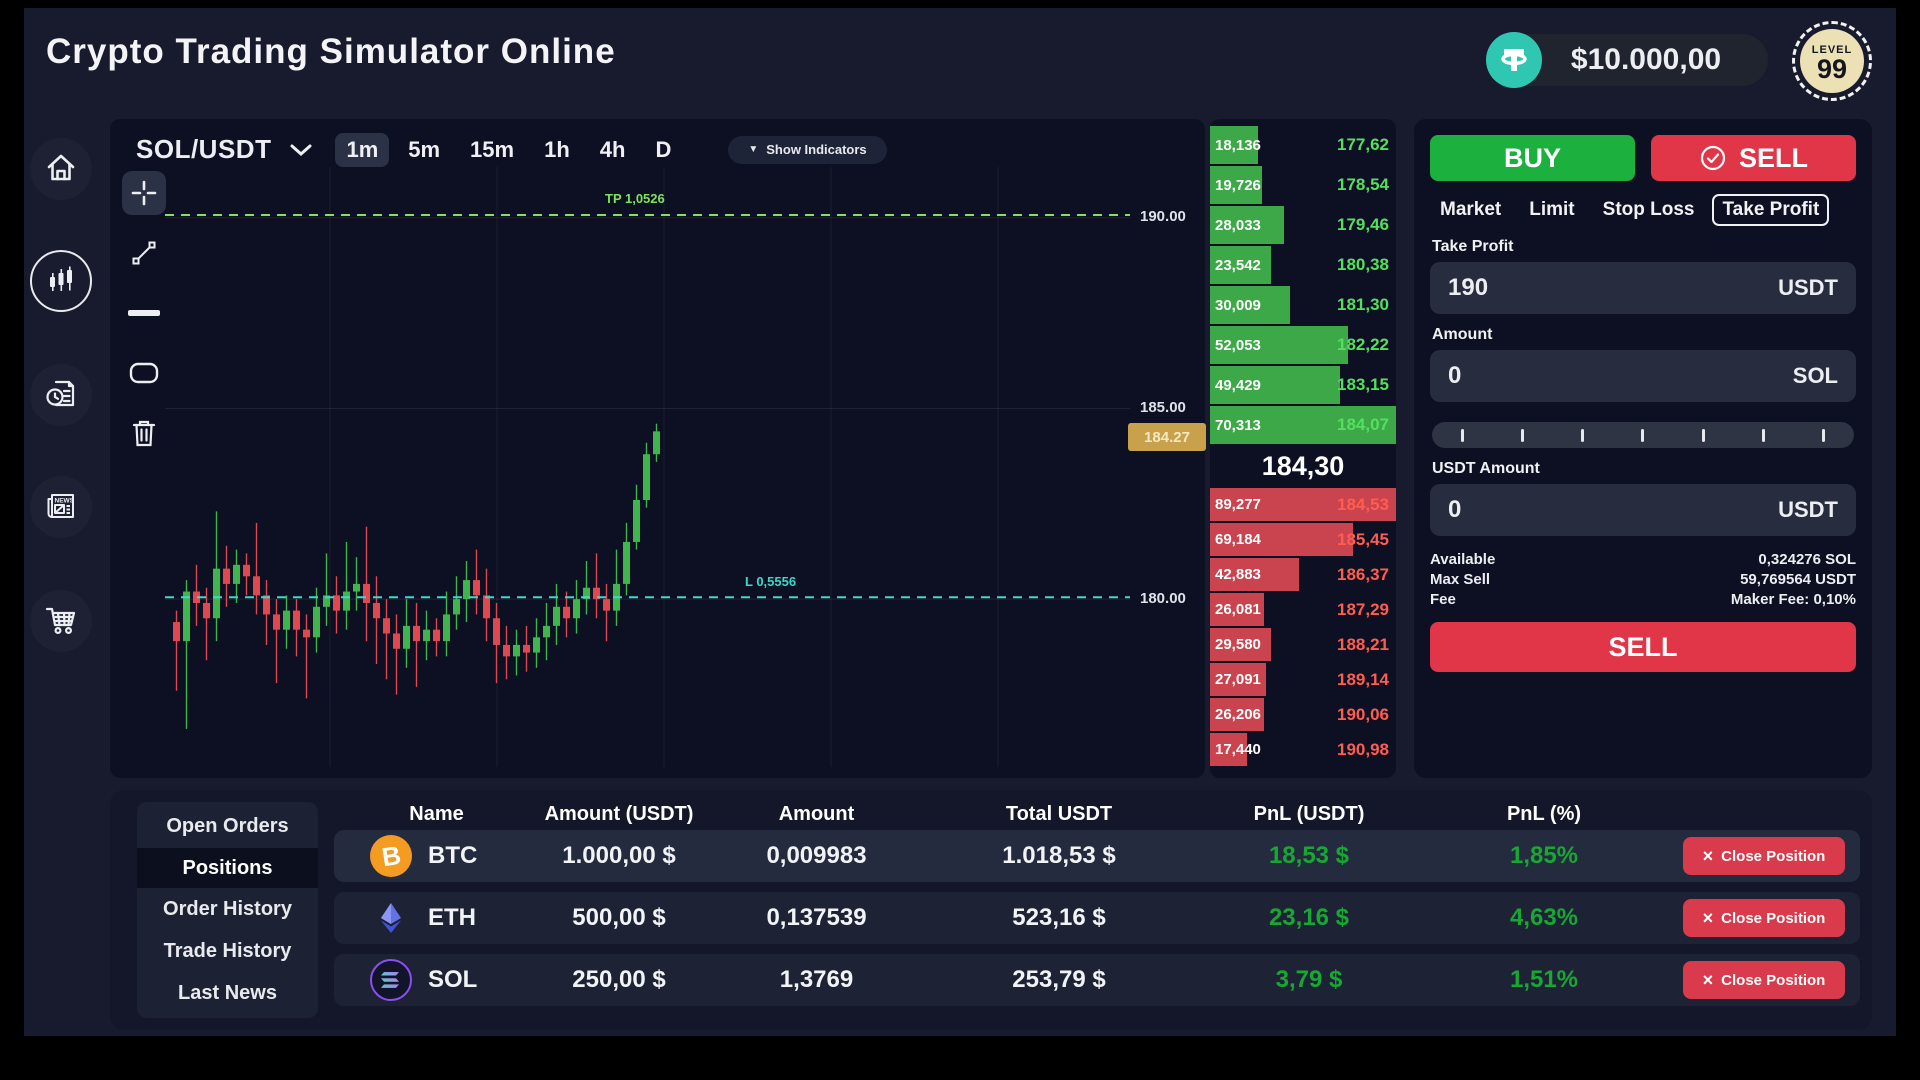 The height and width of the screenshot is (1080, 1920). I want to click on tab-trade-history: Trade History, so click(227, 952).